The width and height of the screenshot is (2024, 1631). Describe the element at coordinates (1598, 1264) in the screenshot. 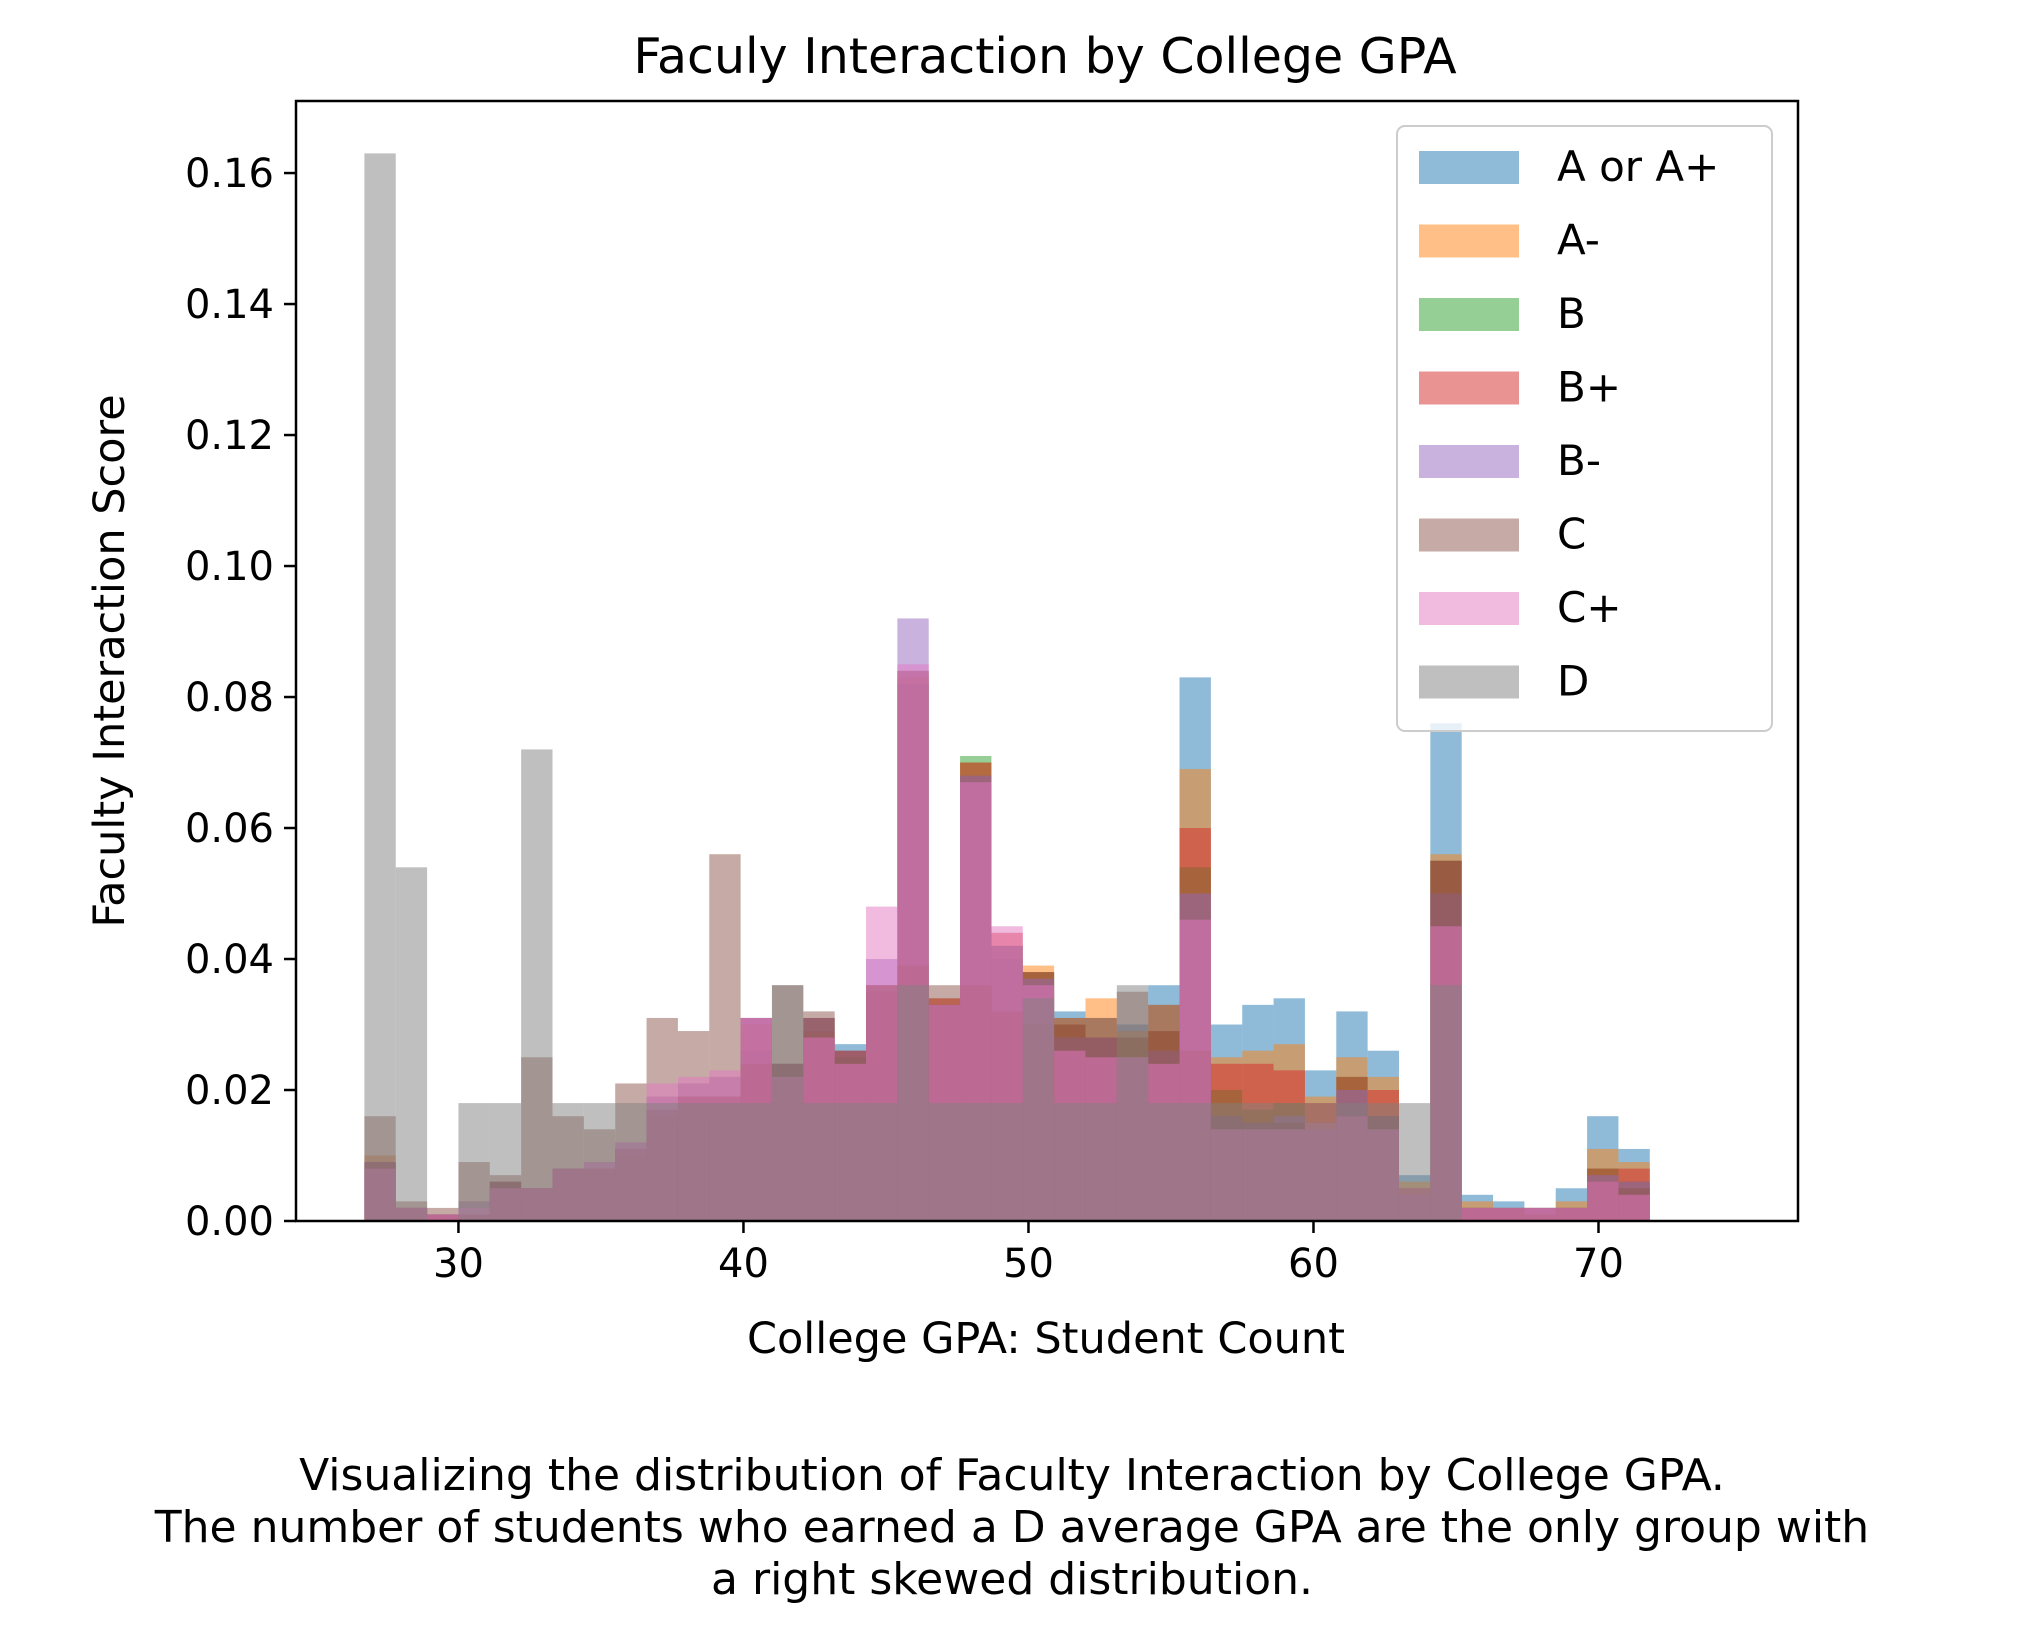

I see `x-tick-label: 70` at that location.